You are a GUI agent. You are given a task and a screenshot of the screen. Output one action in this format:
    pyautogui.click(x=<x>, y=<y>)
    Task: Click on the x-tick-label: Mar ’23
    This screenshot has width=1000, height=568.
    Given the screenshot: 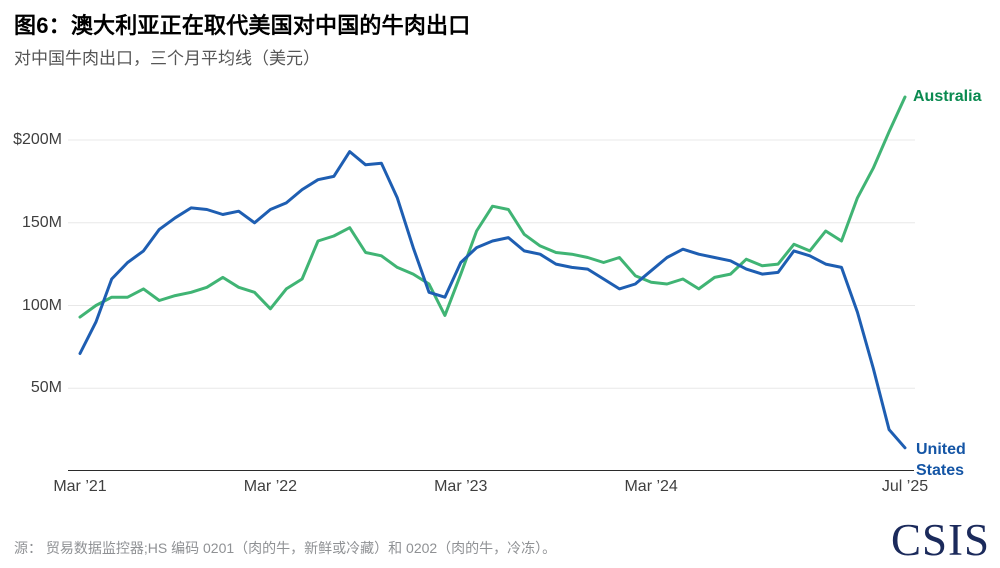 What is the action you would take?
    pyautogui.click(x=461, y=486)
    